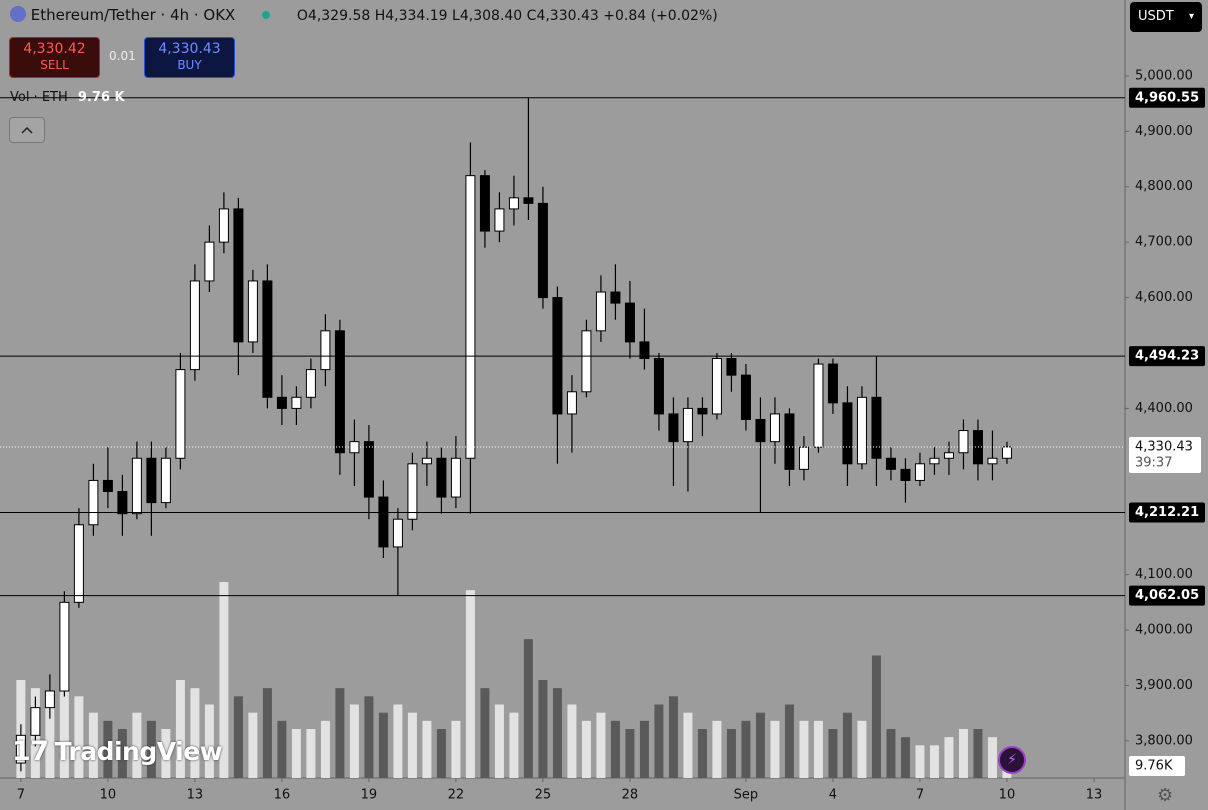  I want to click on y-tick-label: 3,800.00, so click(1164, 740).